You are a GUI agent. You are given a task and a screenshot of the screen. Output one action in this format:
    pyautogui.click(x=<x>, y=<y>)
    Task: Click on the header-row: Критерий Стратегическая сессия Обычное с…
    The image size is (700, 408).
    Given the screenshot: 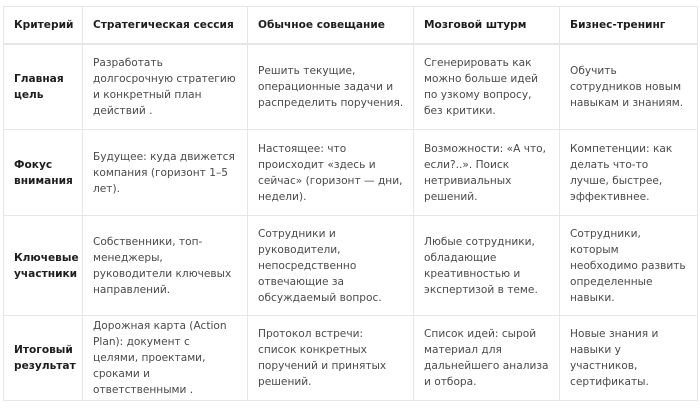 What is the action you would take?
    pyautogui.click(x=350, y=25)
    